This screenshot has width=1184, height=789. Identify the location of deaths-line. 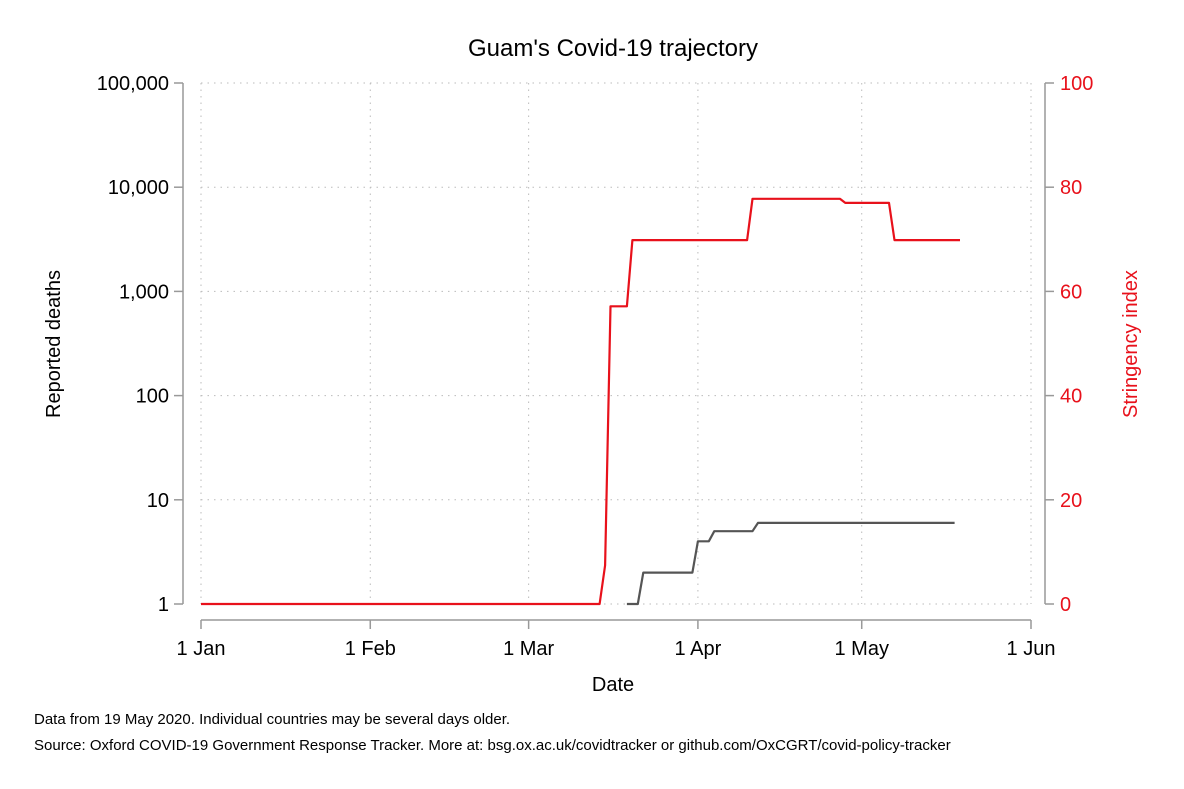
(790, 563).